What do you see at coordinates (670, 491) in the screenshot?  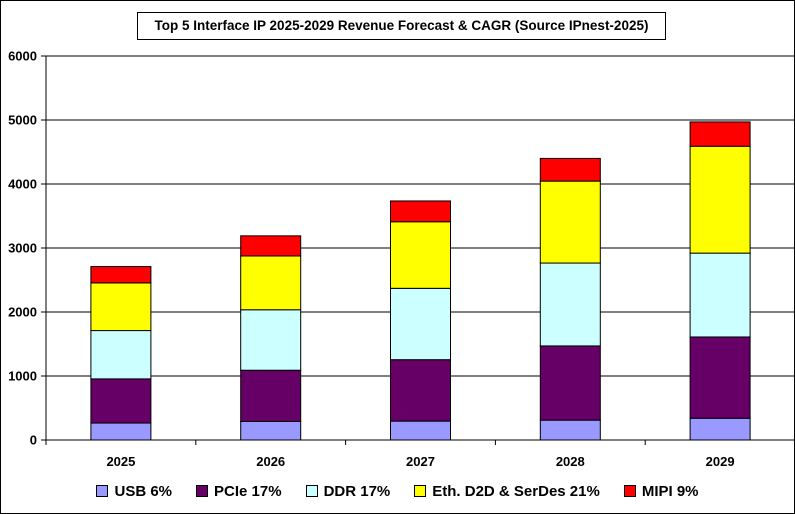 I see `legend-label: MIPI 9%` at bounding box center [670, 491].